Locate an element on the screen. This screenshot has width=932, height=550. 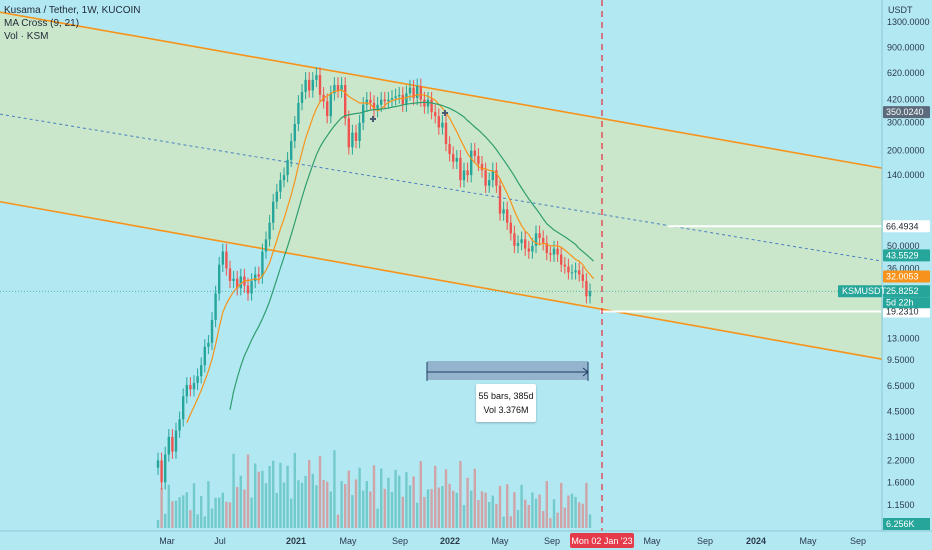
time-axis-bg is located at coordinates (466, 540).